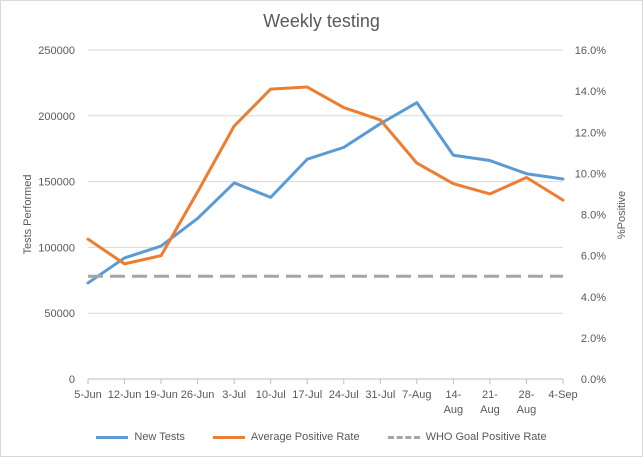  What do you see at coordinates (305, 437) in the screenshot?
I see `legend-label-average-positive-rate: Average Positive Rate` at bounding box center [305, 437].